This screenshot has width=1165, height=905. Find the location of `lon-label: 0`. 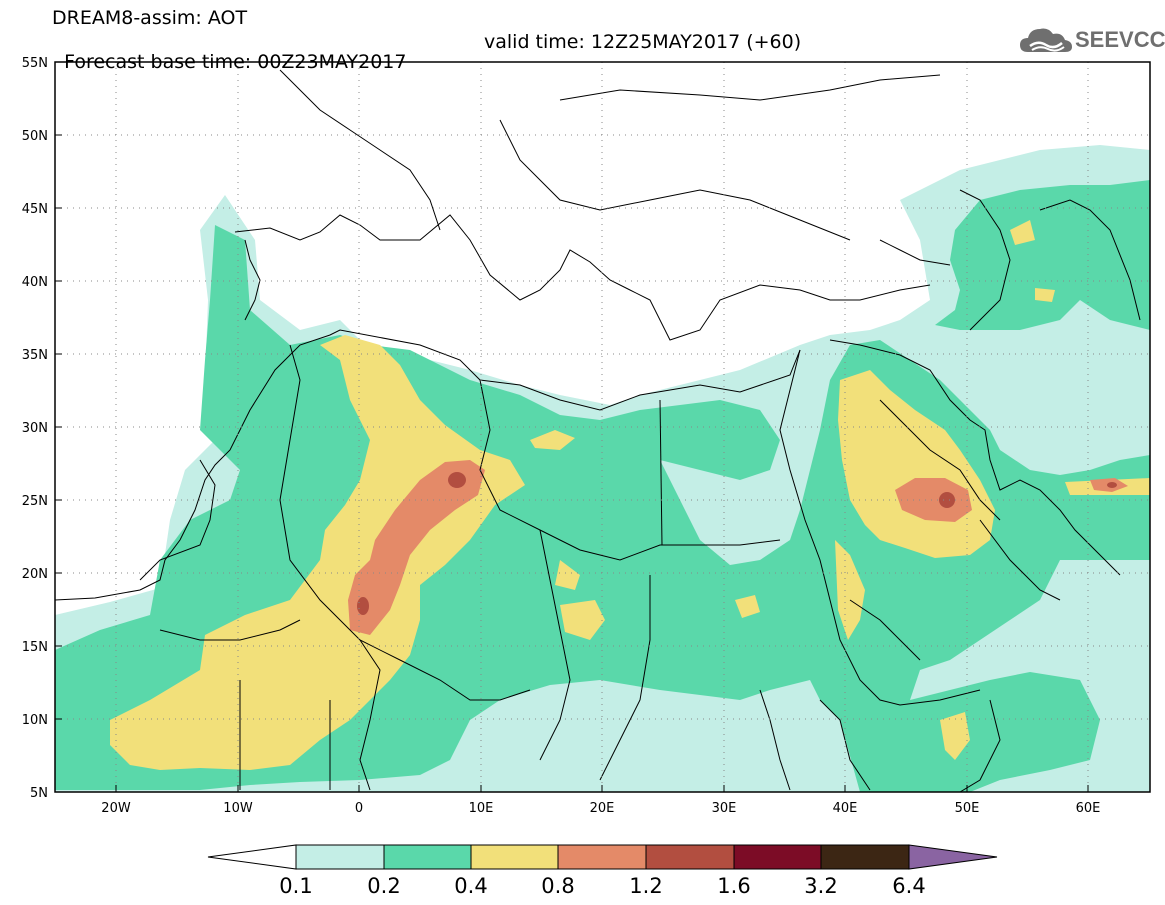

lon-label: 0 is located at coordinates (359, 808).